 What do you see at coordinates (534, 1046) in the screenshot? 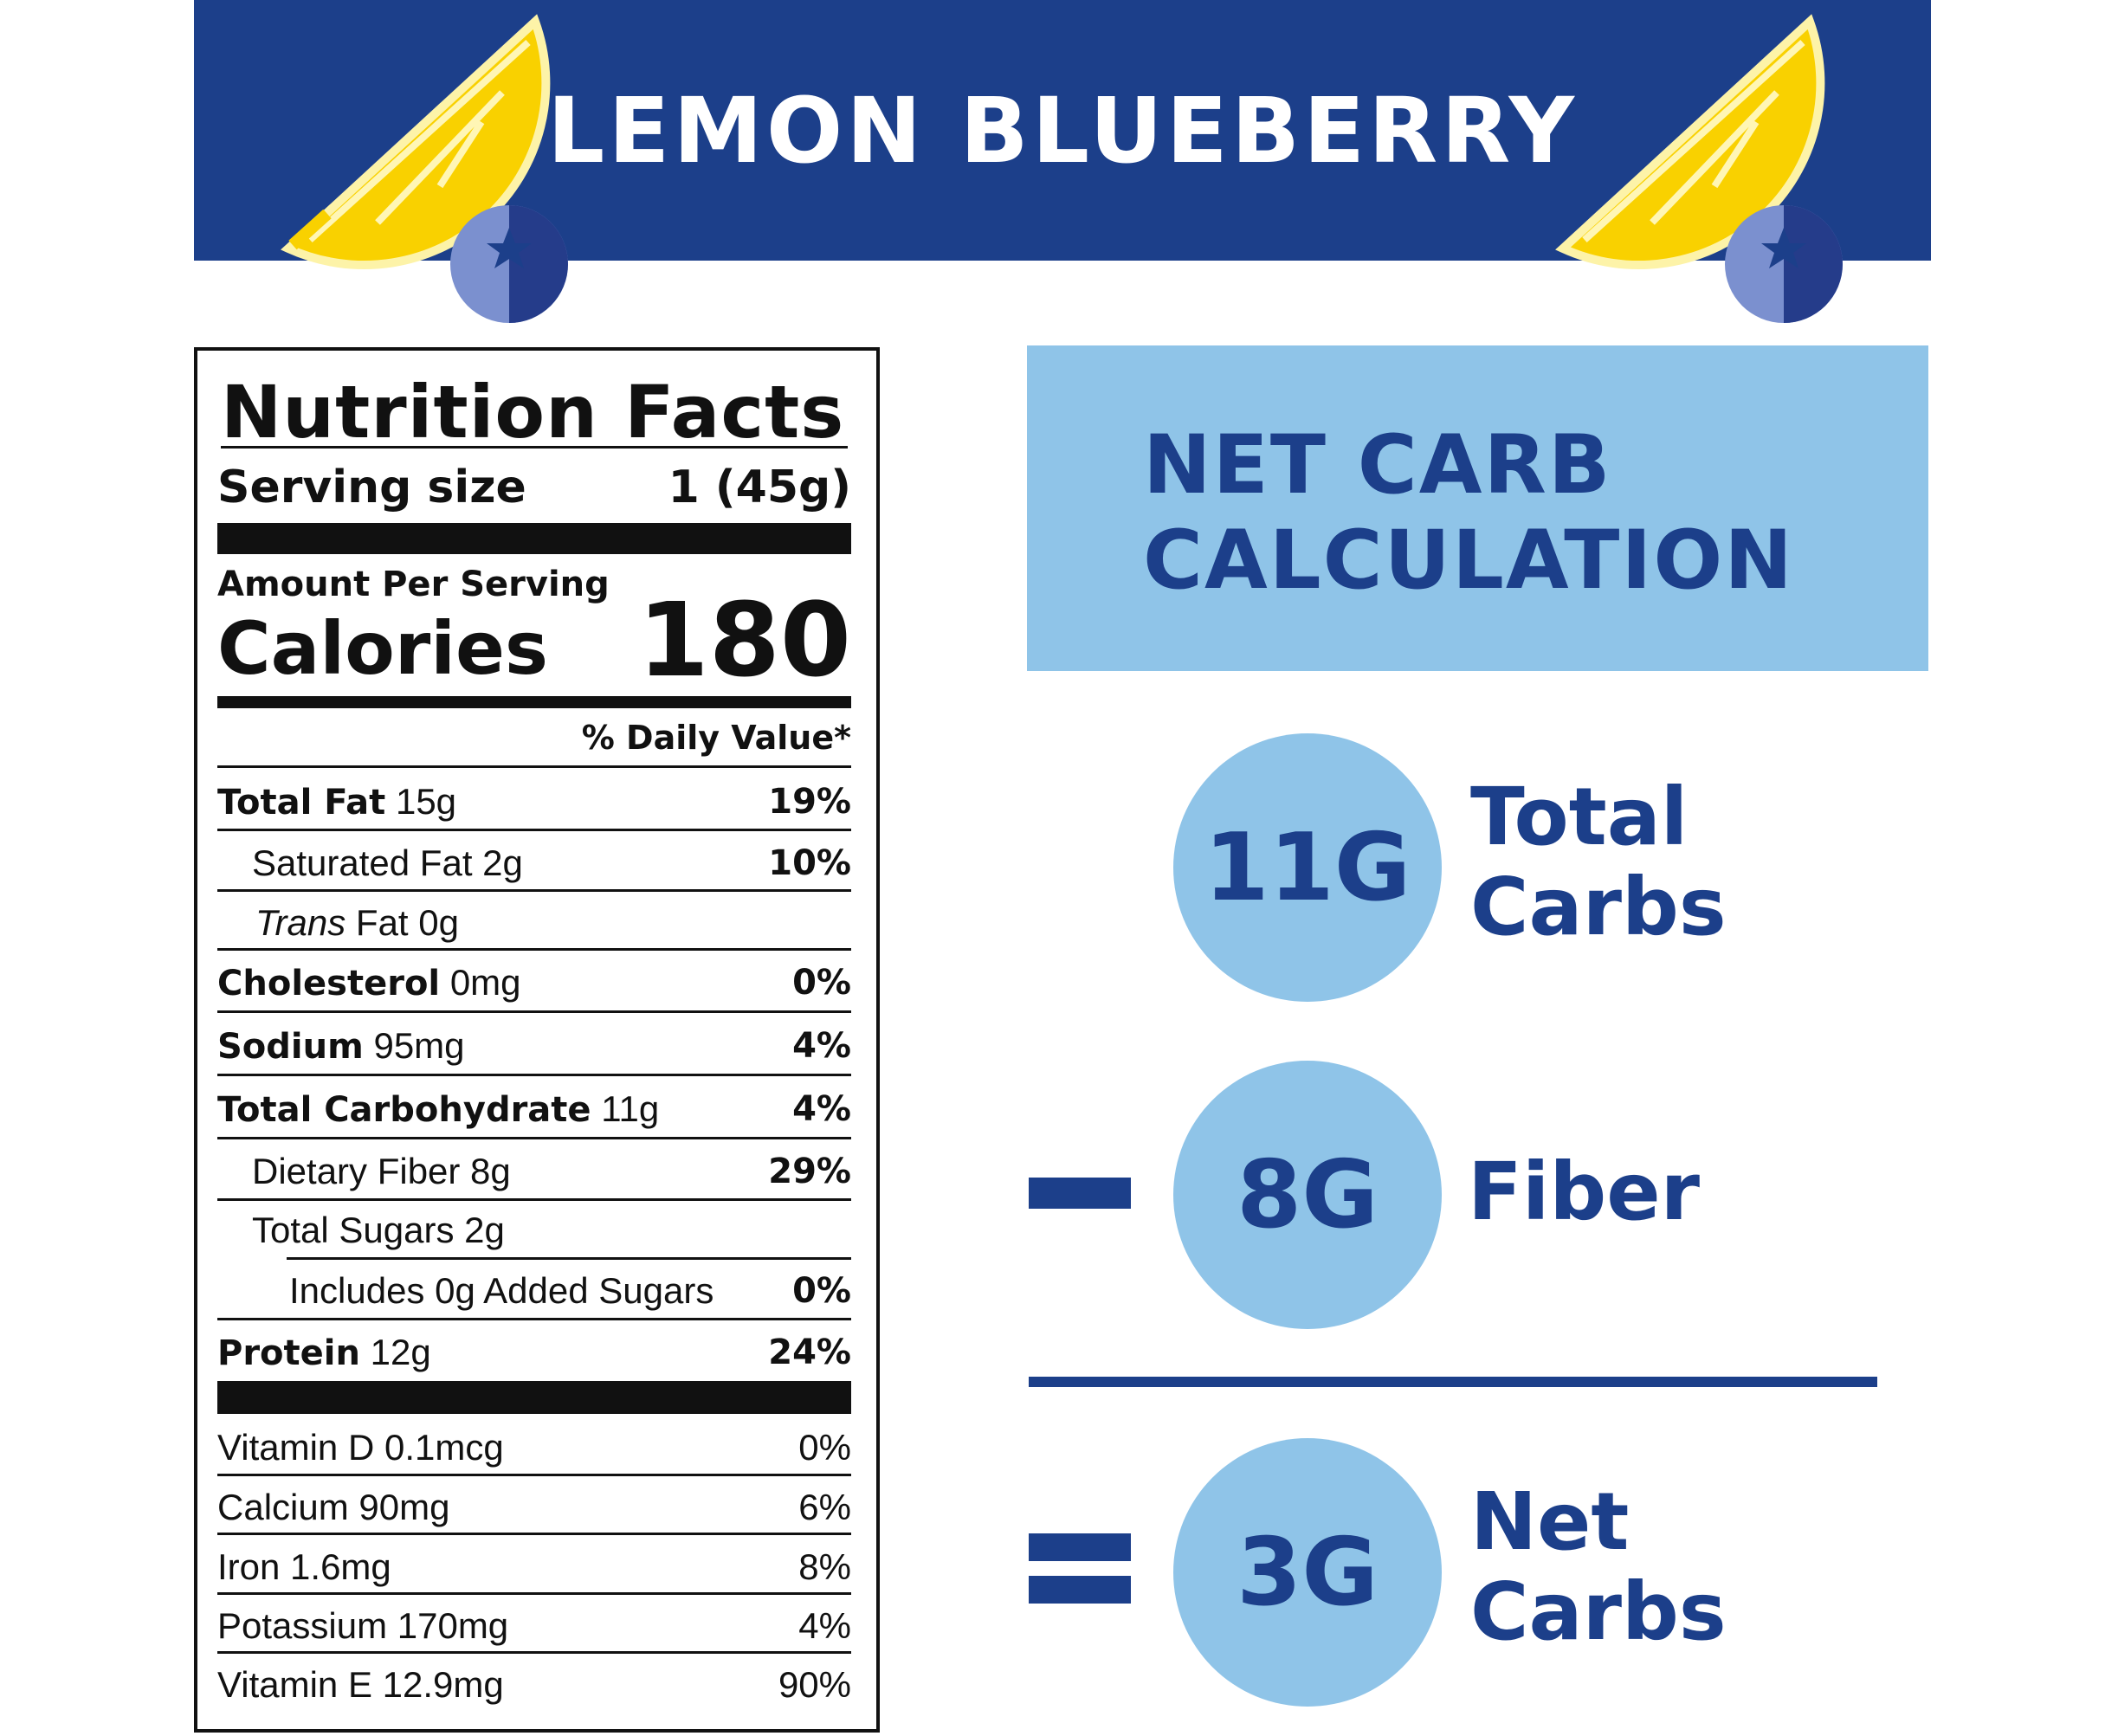
I see `nutrient-row-sodium: Sodium 95mg 4%` at bounding box center [534, 1046].